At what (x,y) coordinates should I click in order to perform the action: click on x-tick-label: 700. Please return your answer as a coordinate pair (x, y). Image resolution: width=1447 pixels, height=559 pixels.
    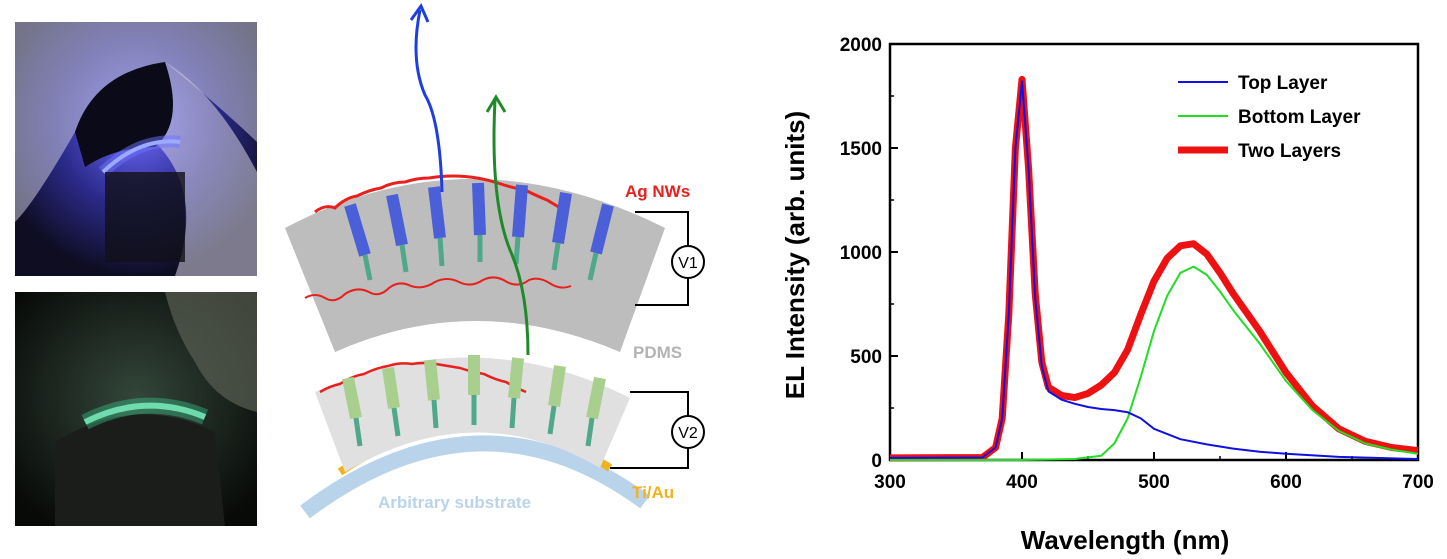
    Looking at the image, I should click on (1418, 482).